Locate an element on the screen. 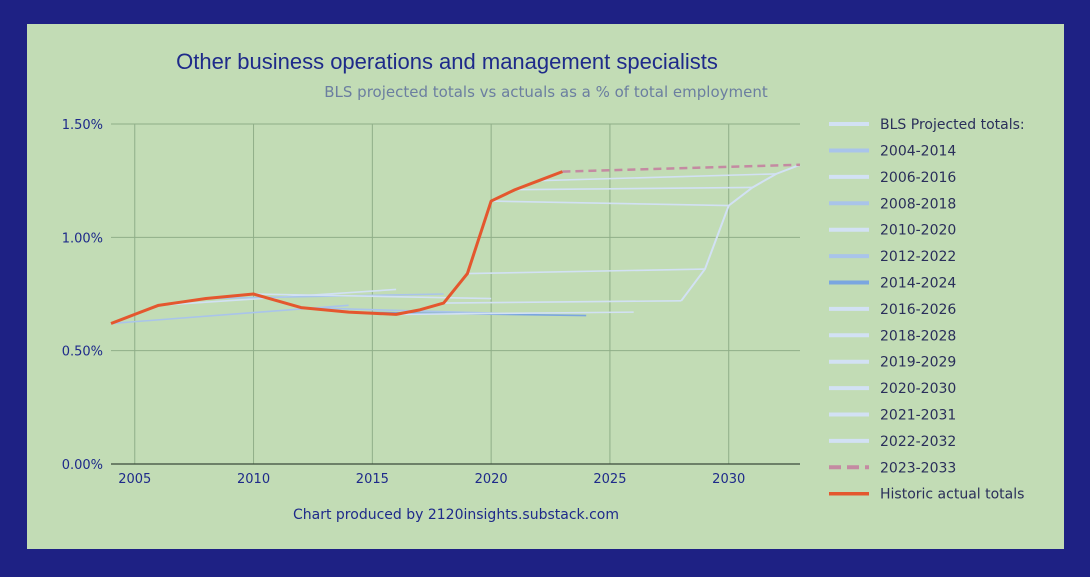  legend-label: 2006-2016 is located at coordinates (918, 178).